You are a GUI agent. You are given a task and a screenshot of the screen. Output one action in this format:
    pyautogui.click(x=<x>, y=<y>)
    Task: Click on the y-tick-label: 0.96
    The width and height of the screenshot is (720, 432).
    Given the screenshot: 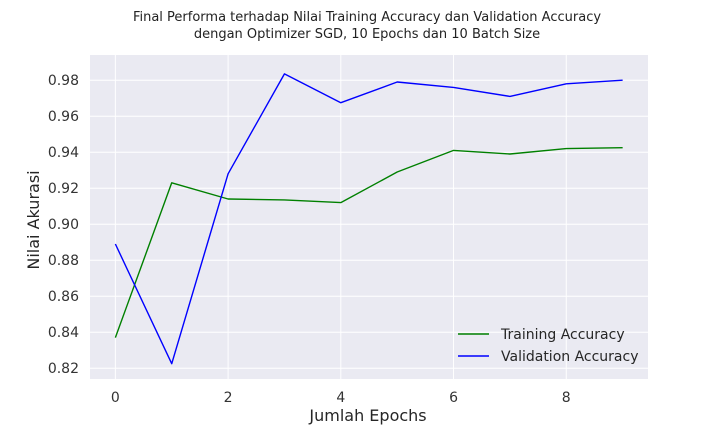 What is the action you would take?
    pyautogui.click(x=63, y=117)
    